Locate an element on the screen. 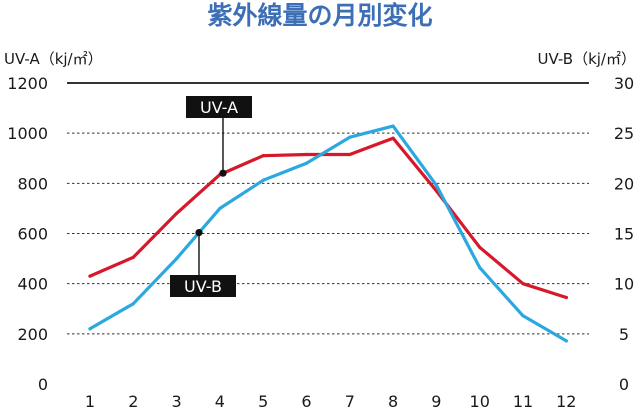 The width and height of the screenshot is (640, 410). x-tick-label: 3 is located at coordinates (177, 401).